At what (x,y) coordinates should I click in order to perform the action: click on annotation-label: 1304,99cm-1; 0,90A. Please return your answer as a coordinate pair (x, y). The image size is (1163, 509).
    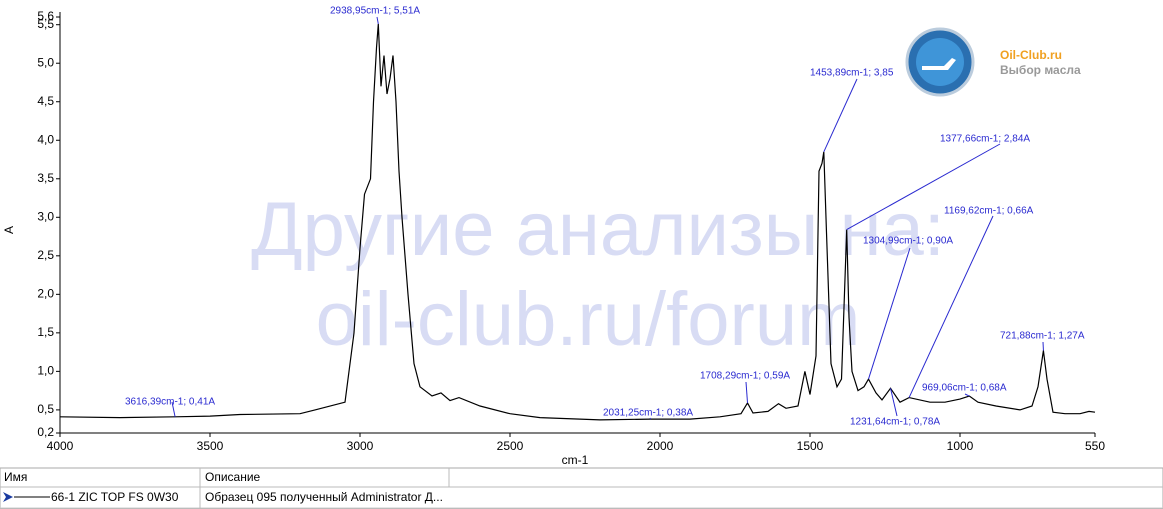
    Looking at the image, I should click on (908, 241).